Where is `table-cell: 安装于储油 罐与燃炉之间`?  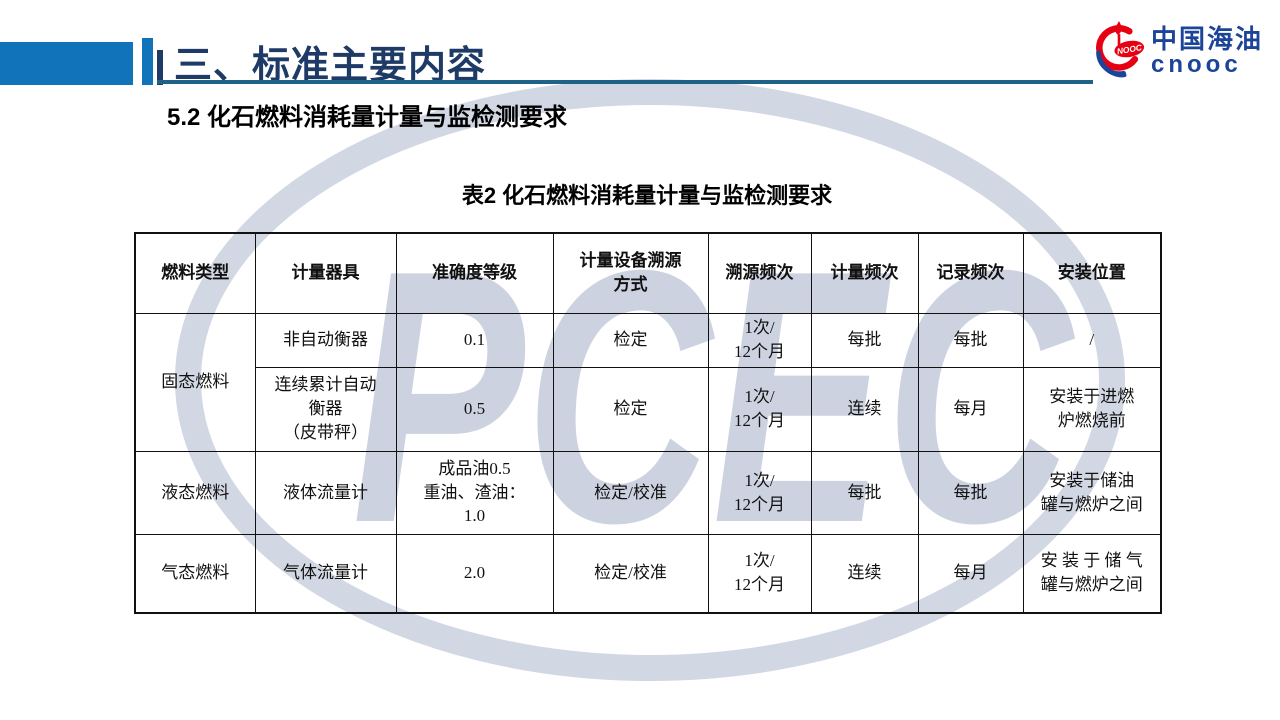 table-cell: 安装于储油 罐与燃炉之间 is located at coordinates (1092, 492).